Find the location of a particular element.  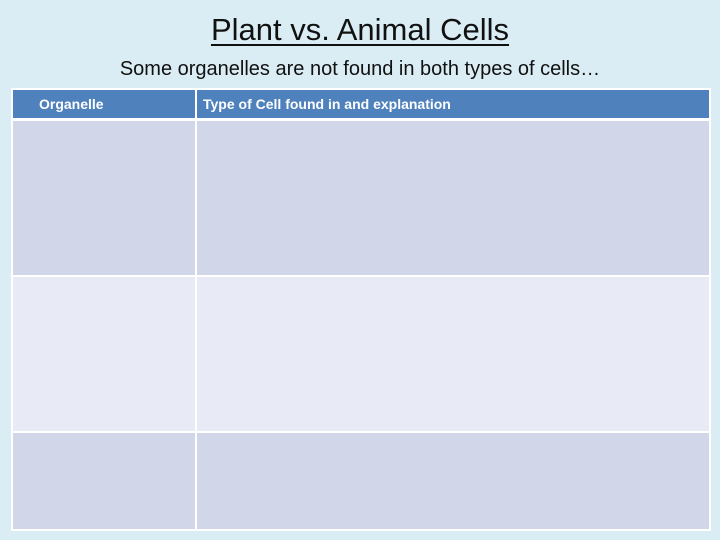

explanation-cell is located at coordinates (453, 481).